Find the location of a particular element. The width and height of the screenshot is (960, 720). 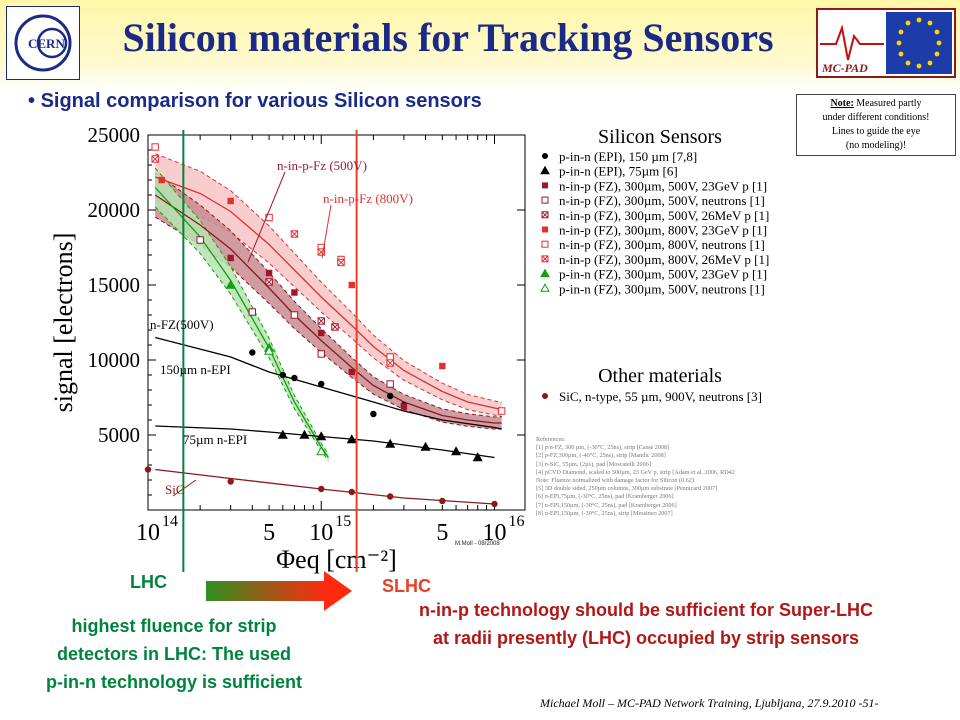

page-number: -51- is located at coordinates (868, 703).